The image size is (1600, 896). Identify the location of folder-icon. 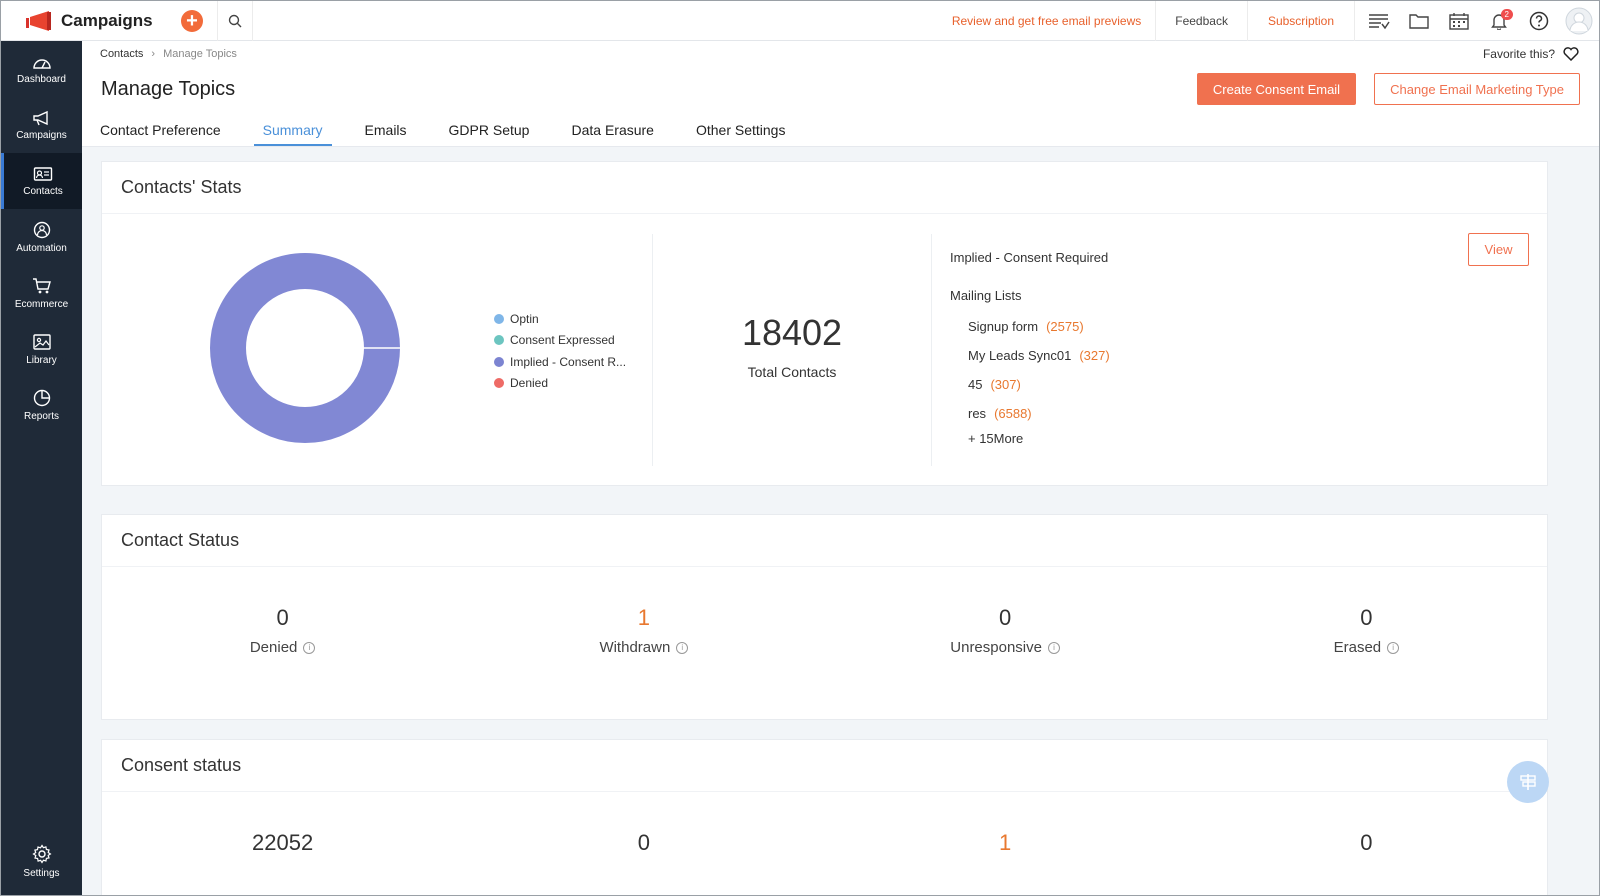
(1419, 21).